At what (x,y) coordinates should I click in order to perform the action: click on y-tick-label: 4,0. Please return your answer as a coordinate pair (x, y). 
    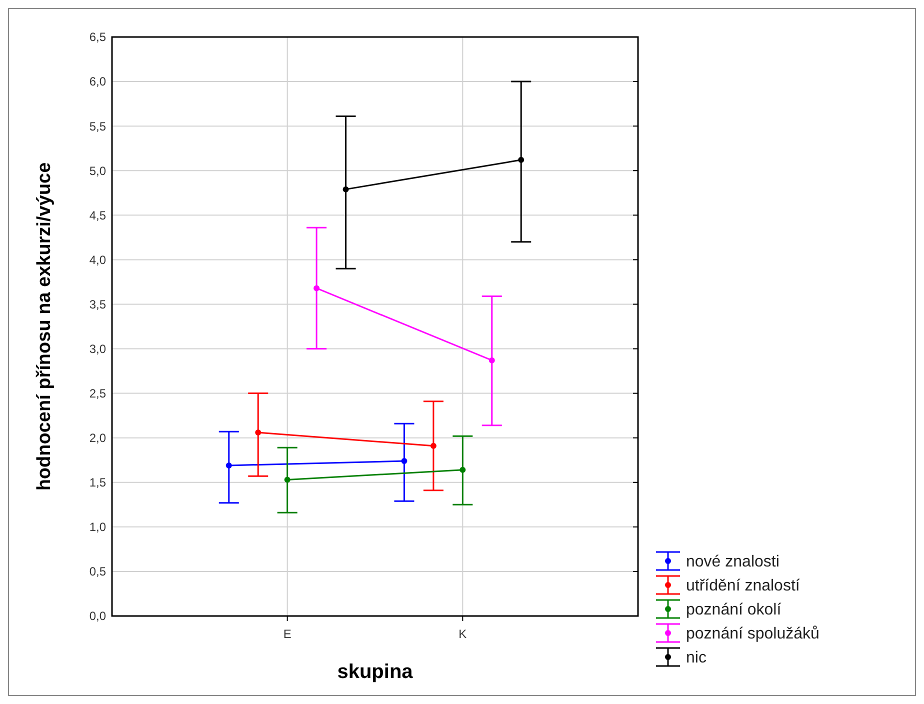
    Looking at the image, I should click on (97, 259).